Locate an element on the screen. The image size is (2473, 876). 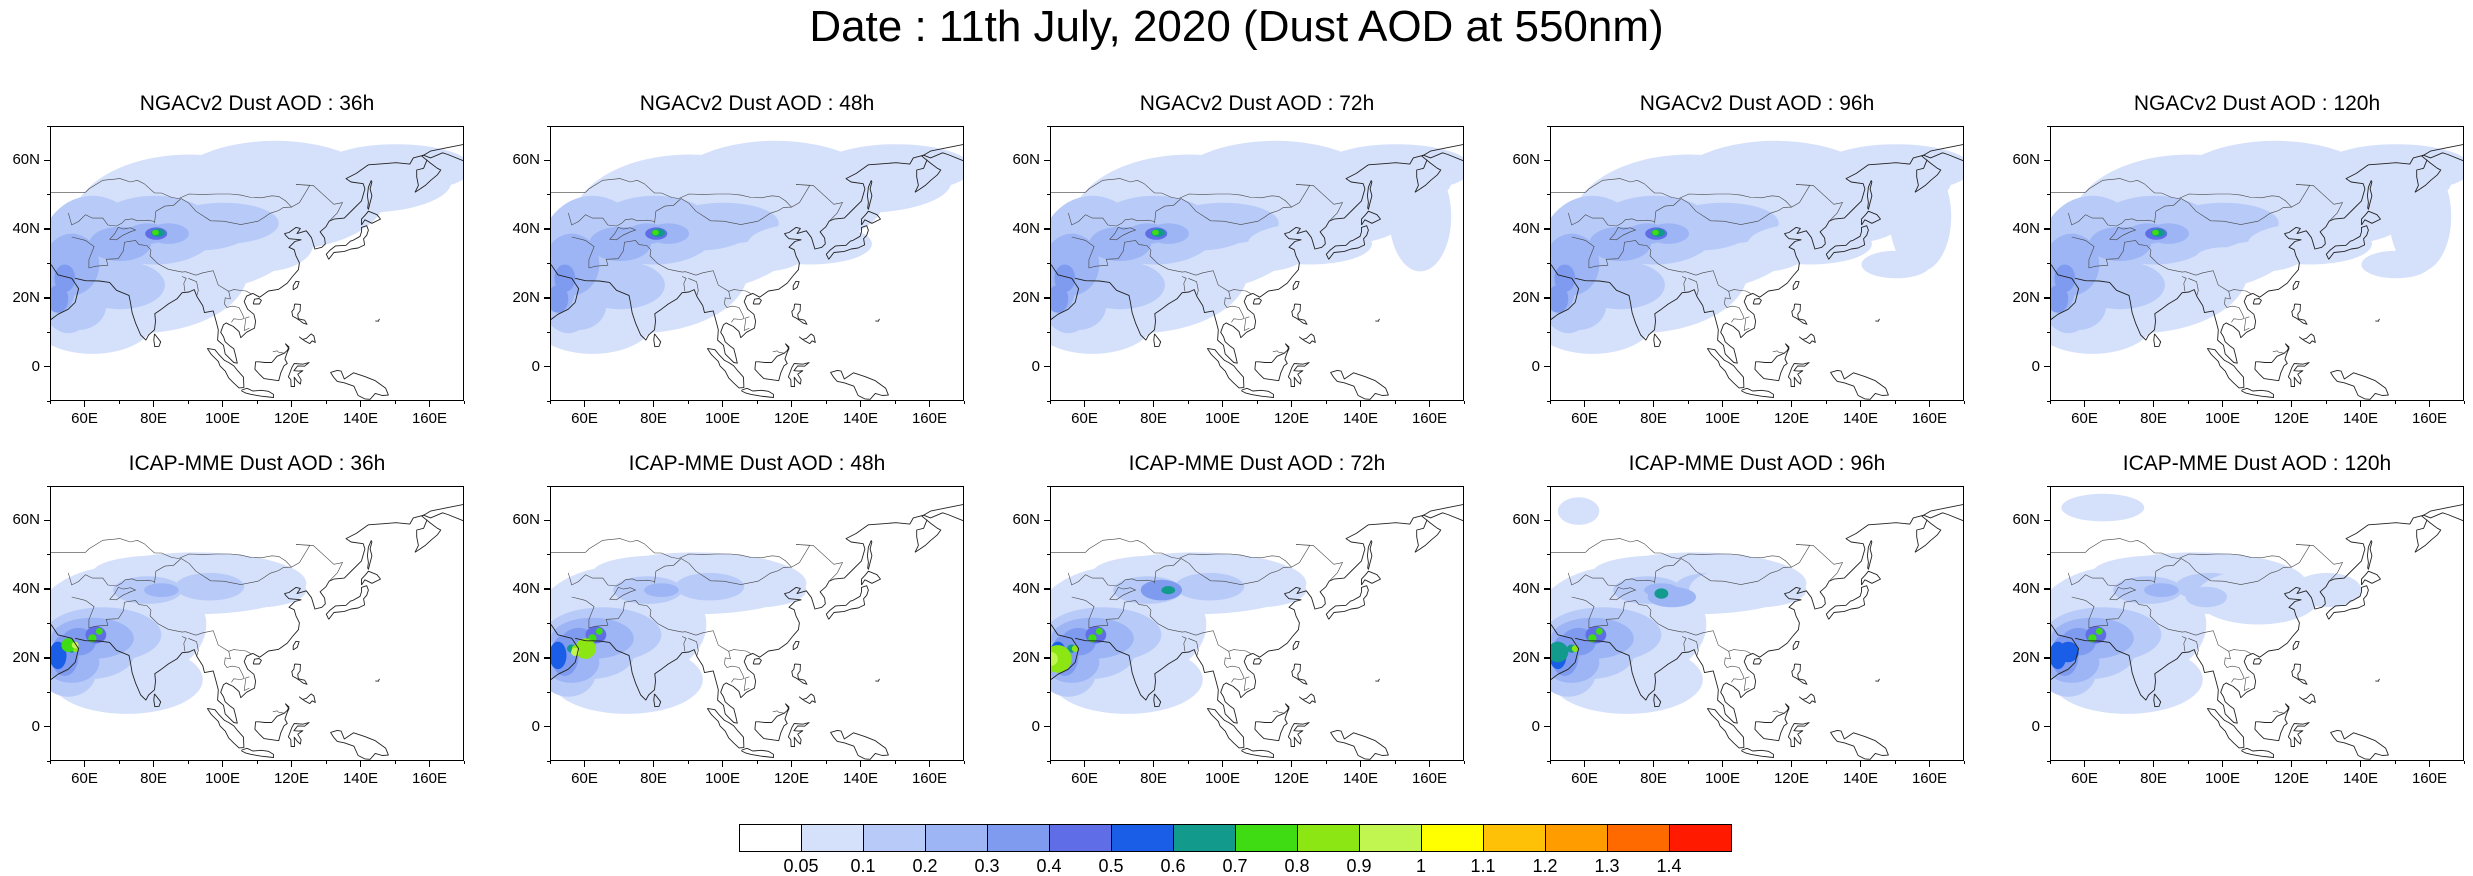
panel-title: ICAP-MME Dust AOD : 120h is located at coordinates (2257, 463).